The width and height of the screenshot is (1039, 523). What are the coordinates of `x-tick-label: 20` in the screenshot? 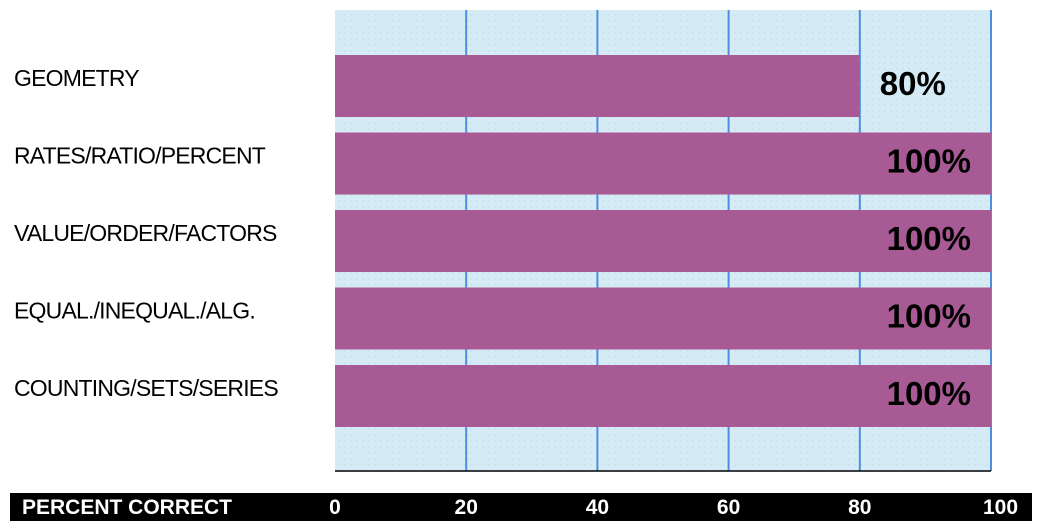 It's located at (466, 507).